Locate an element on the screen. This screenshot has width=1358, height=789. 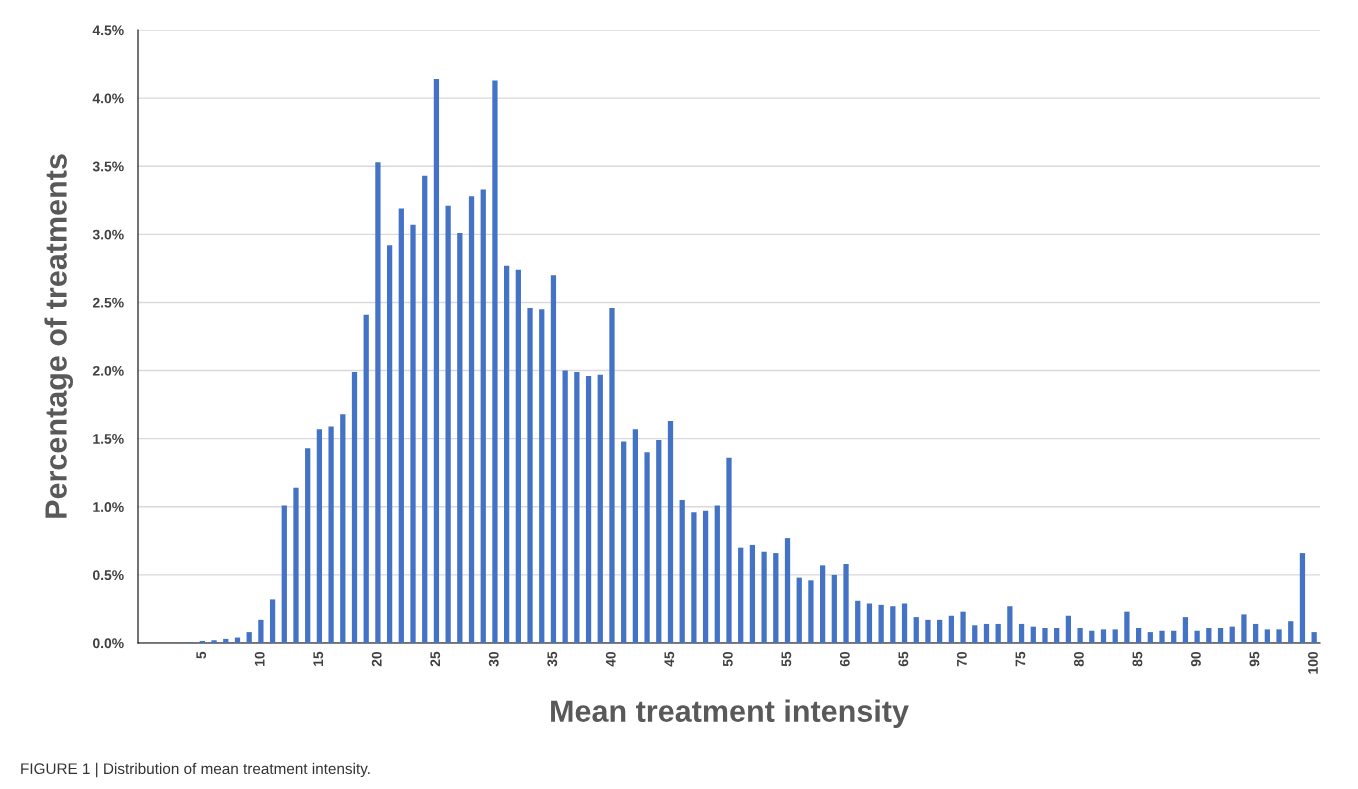
x-tick-label: 80 is located at coordinates (1078, 659).